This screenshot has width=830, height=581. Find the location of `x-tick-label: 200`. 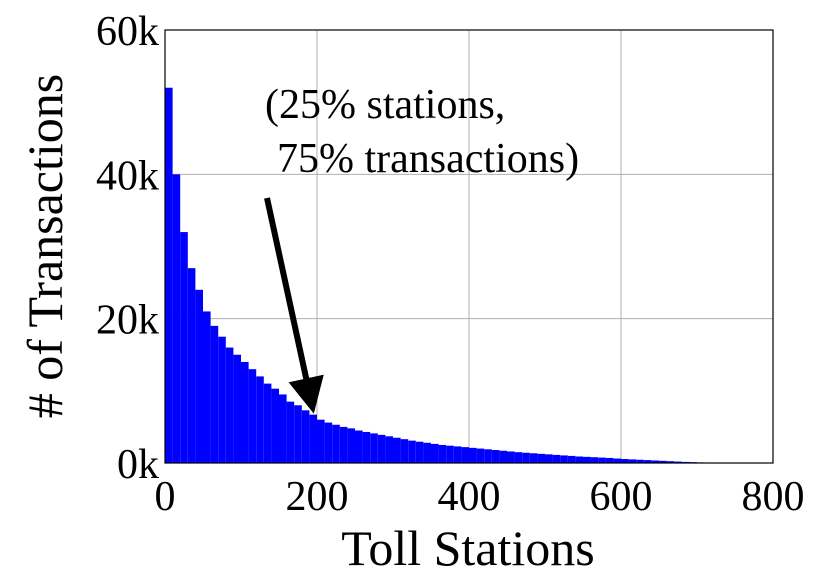

x-tick-label: 200 is located at coordinates (317, 497).